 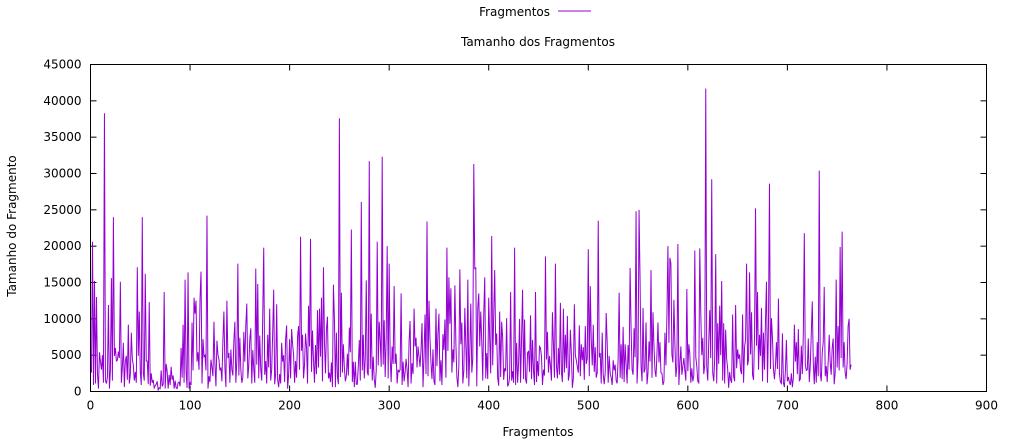 What do you see at coordinates (787, 406) in the screenshot?
I see `x-tick-label: 700` at bounding box center [787, 406].